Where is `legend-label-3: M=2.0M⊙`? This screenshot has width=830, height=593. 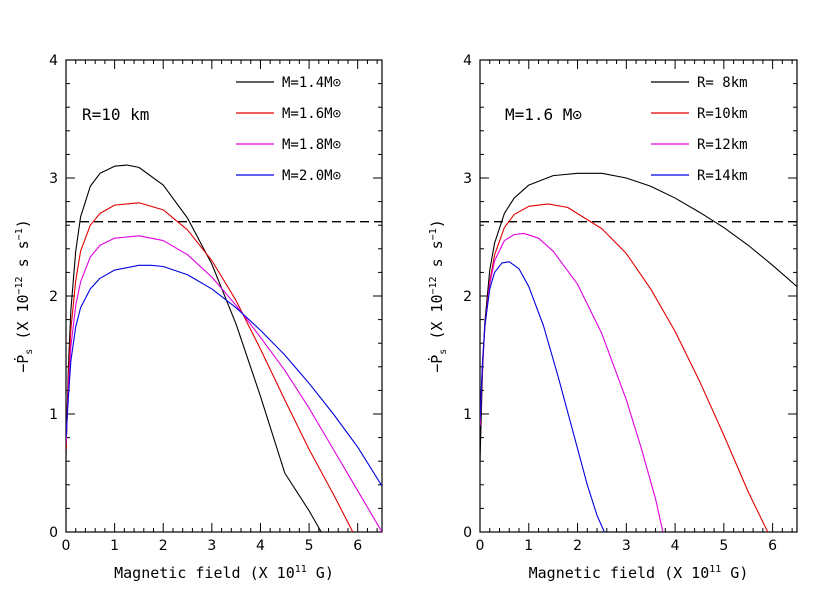
legend-label-3: M=2.0M⊙ is located at coordinates (312, 176).